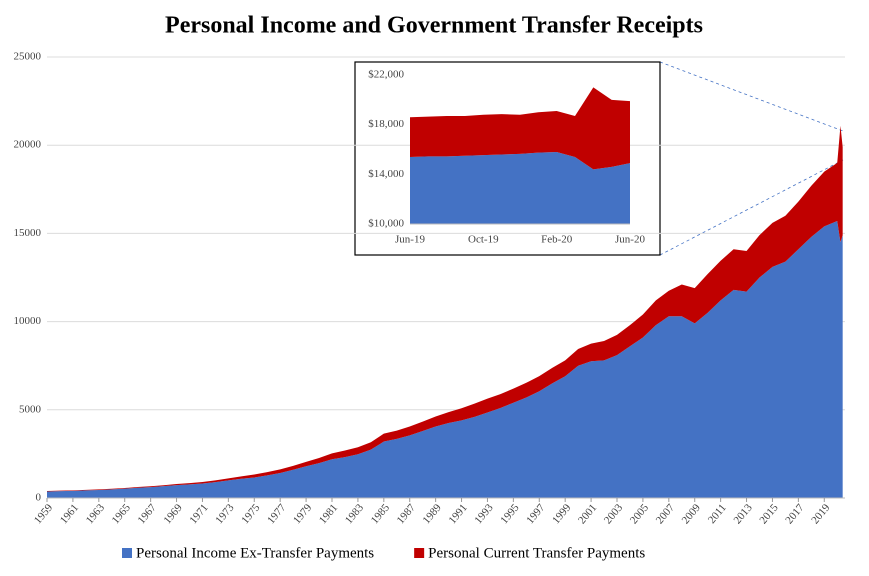 This screenshot has width=869, height=576. I want to click on y-tick-label: $18,000, so click(386, 124).